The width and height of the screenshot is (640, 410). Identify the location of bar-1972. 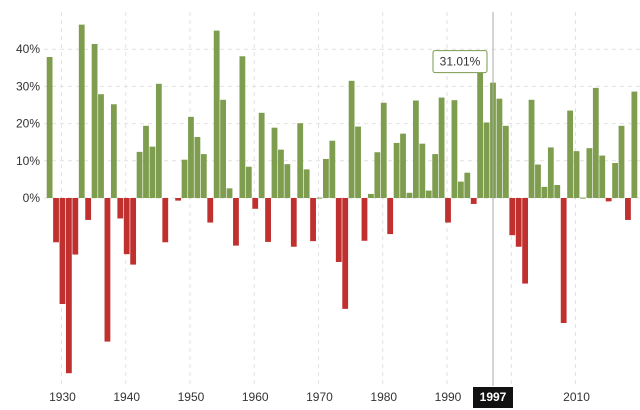
(332, 169).